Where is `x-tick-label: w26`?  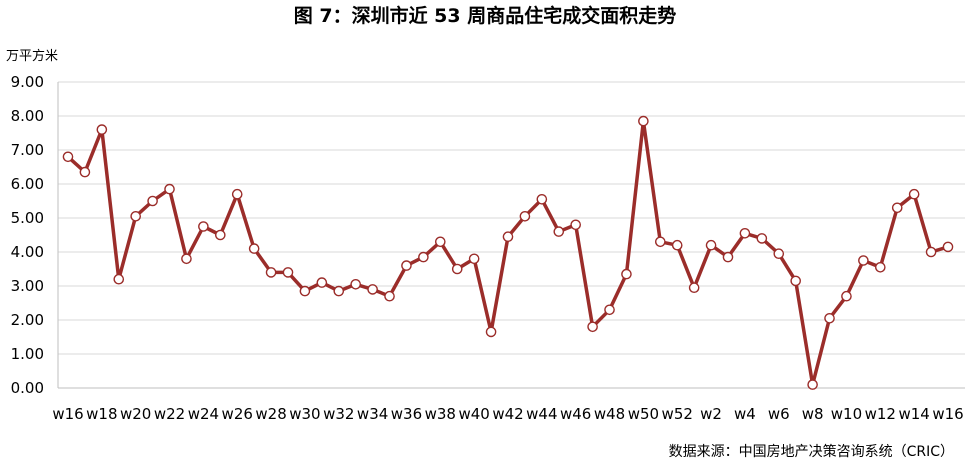
x-tick-label: w26 is located at coordinates (237, 414).